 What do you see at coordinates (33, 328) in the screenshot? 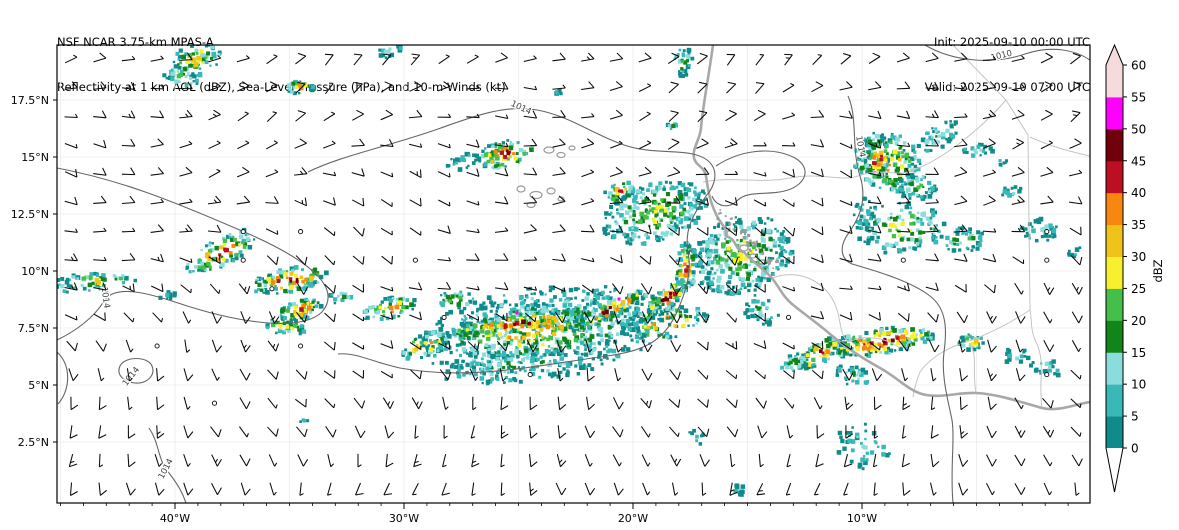
I see `y-tick-label: 7.5°N` at bounding box center [33, 328].